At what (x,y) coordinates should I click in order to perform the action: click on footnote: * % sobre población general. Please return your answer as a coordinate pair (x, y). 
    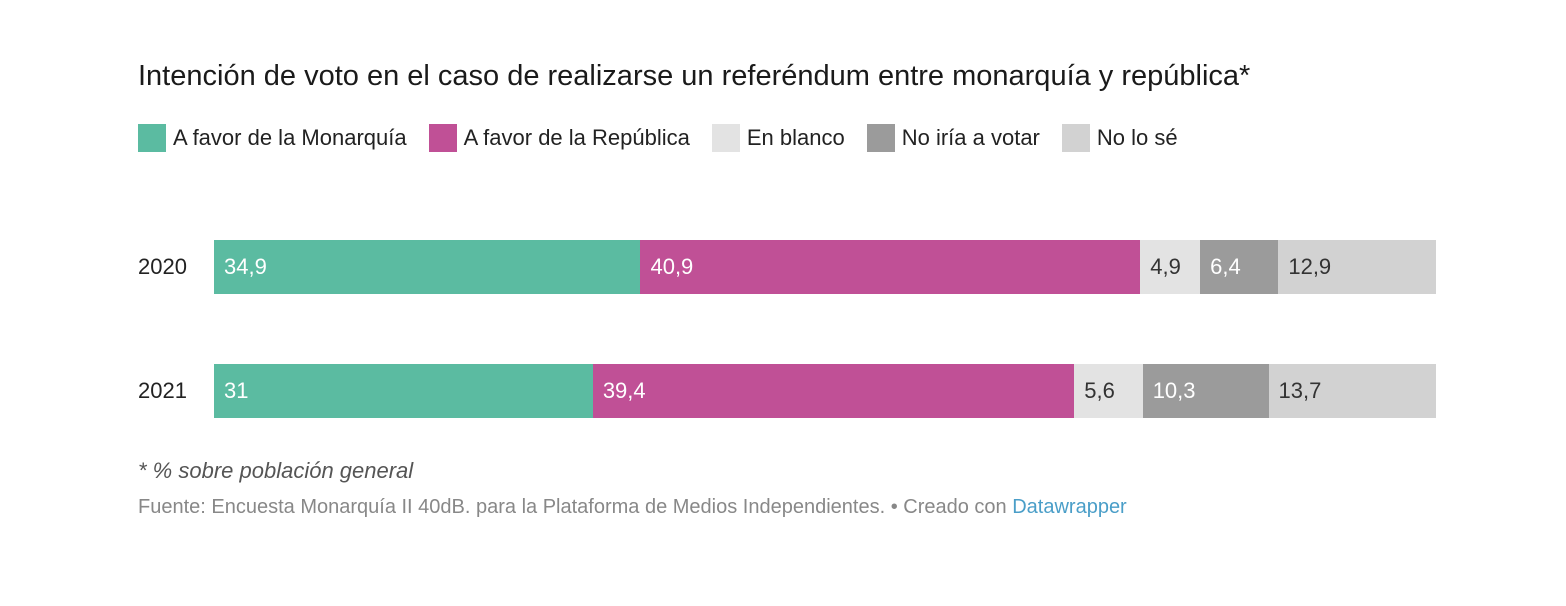
    Looking at the image, I should click on (276, 470).